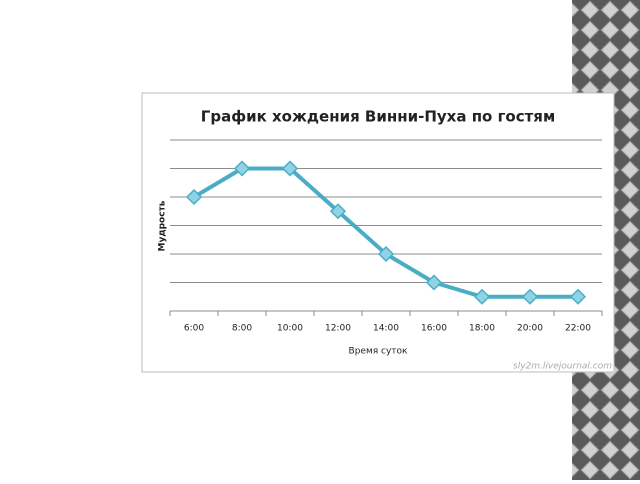 Image resolution: width=640 pixels, height=484 pixels. Describe the element at coordinates (338, 329) in the screenshot. I see `x-tick-label: 12:00` at that location.